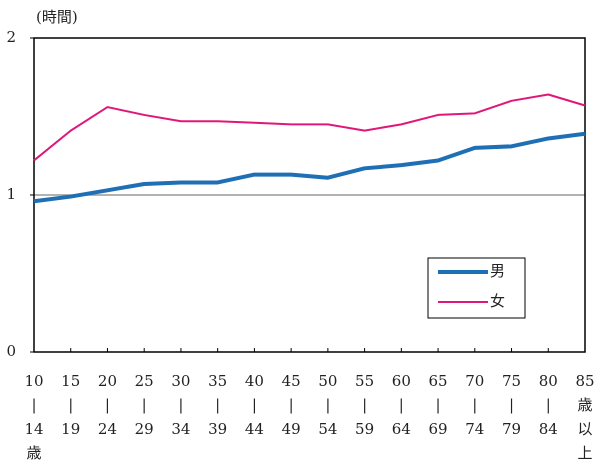 The image size is (597, 466). I want to click on x-tick-label: 60, so click(401, 381).